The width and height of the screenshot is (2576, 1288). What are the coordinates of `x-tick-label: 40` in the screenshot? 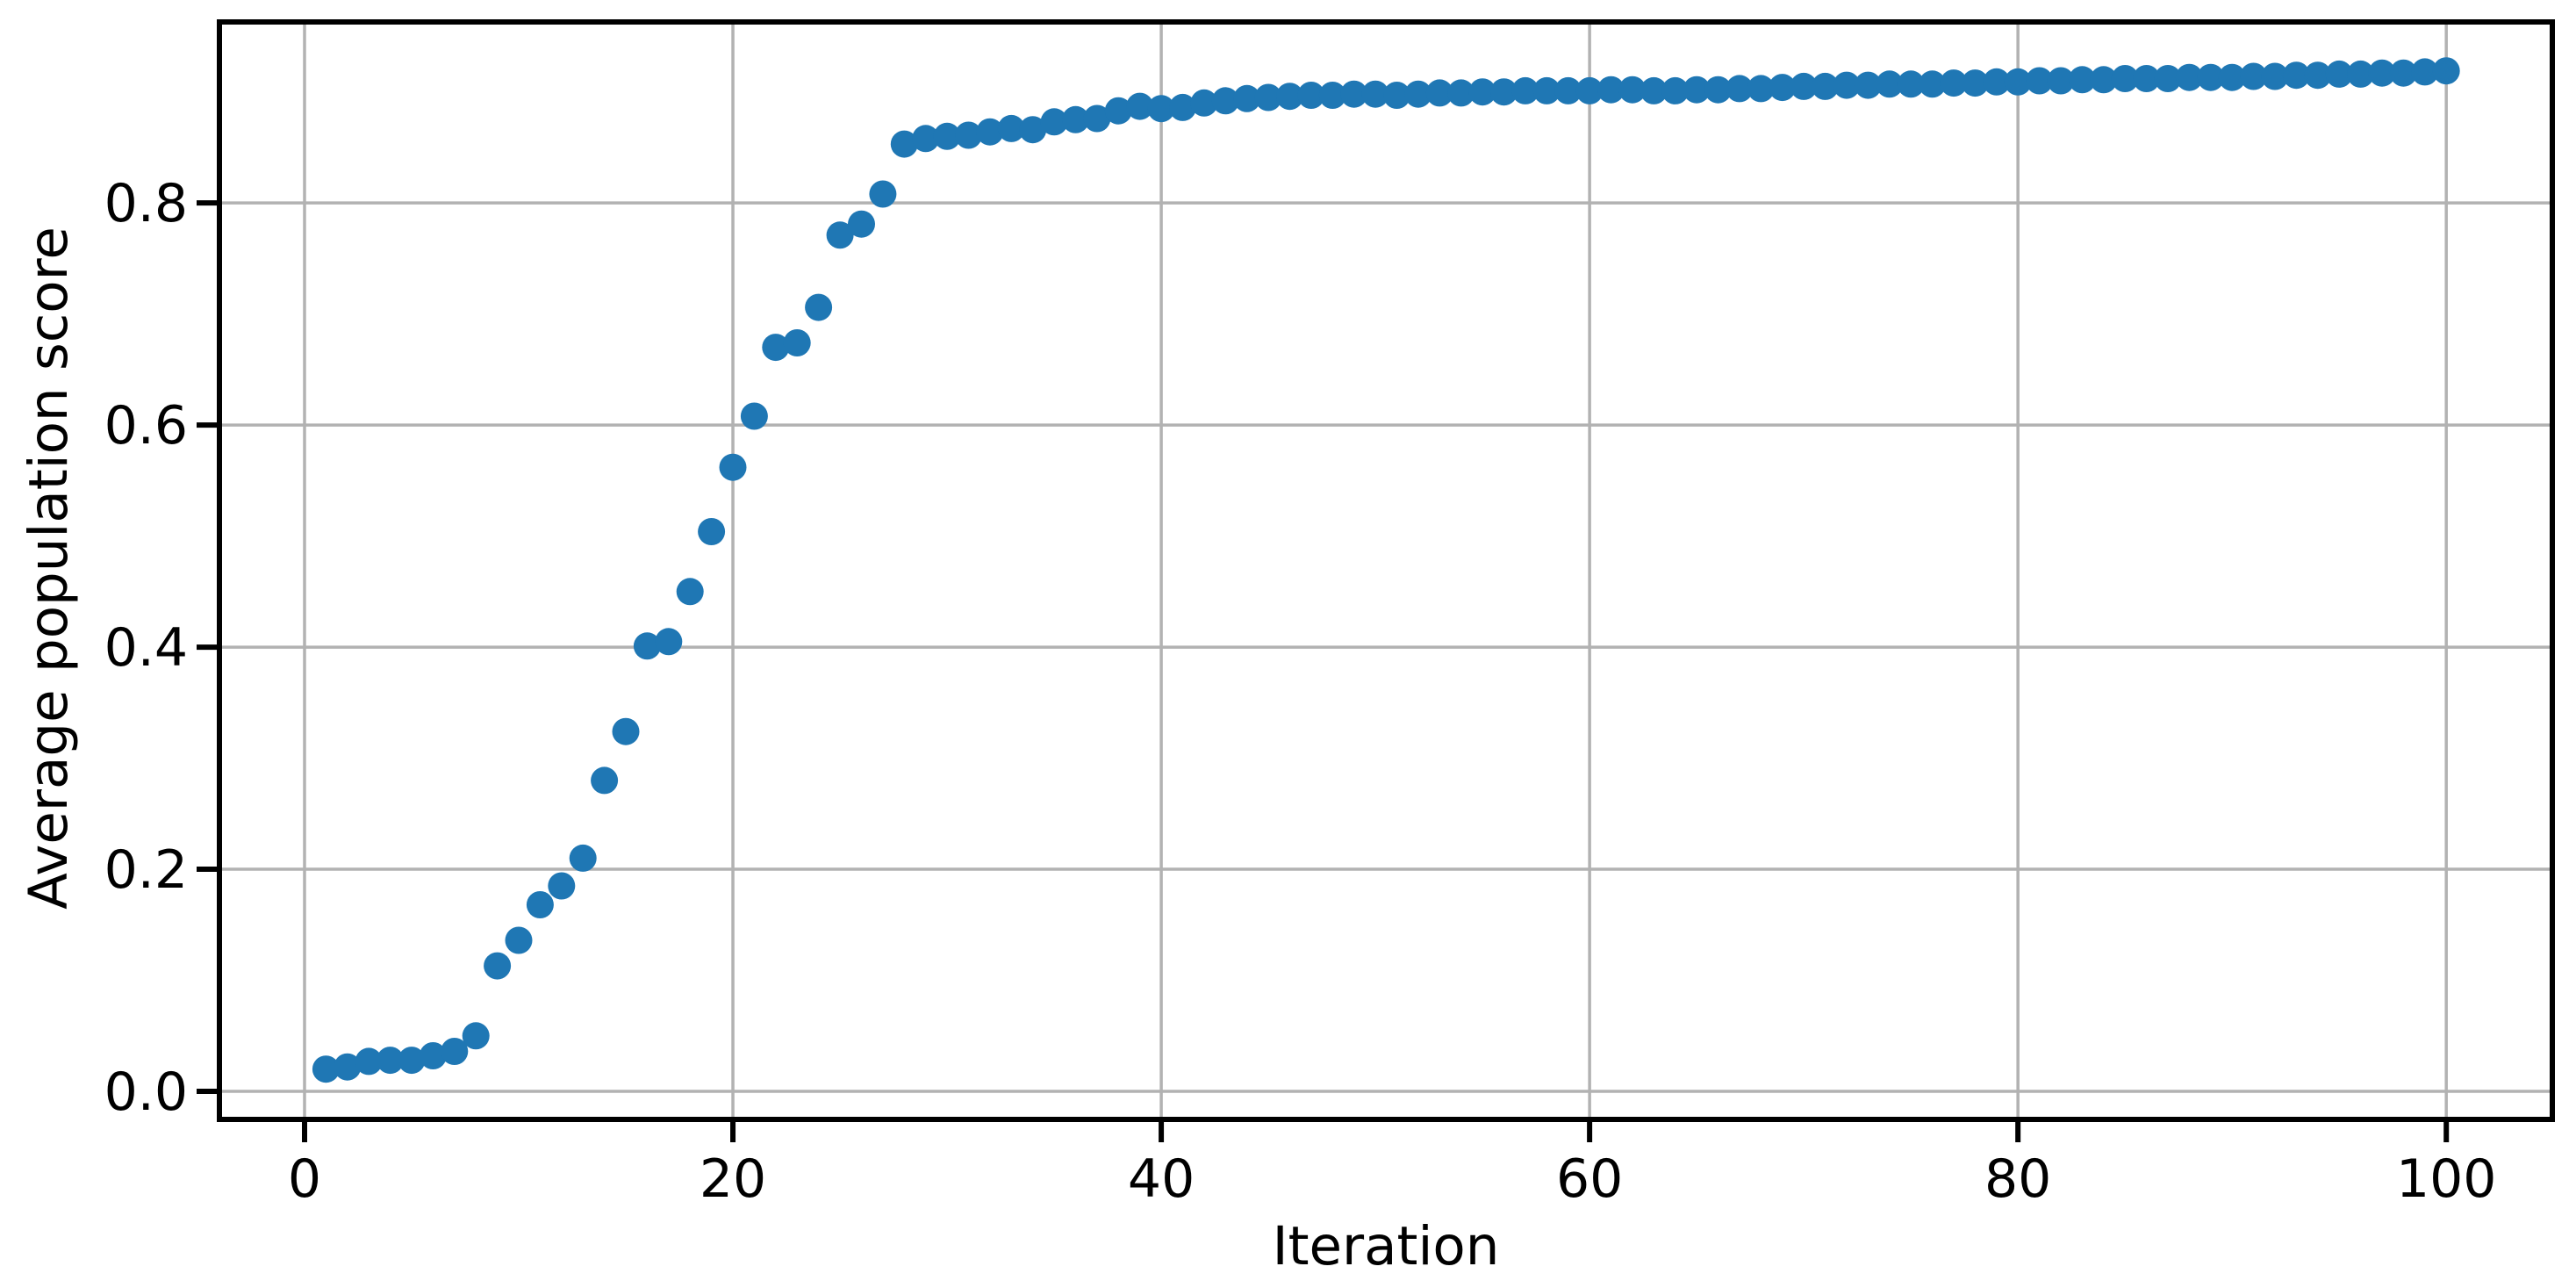 It's located at (1161, 1179).